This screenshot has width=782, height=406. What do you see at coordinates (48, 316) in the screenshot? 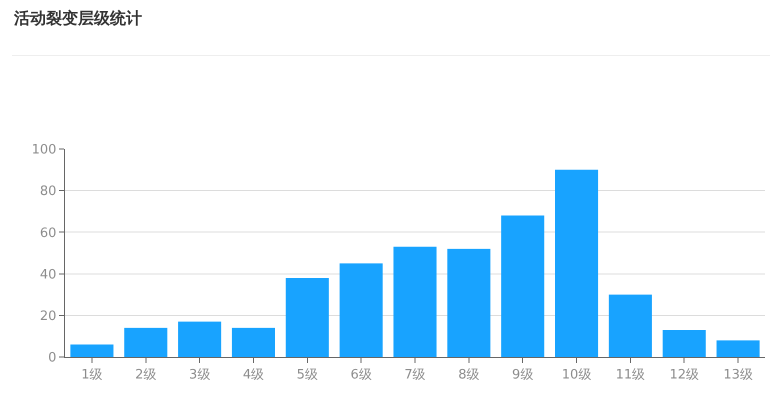
I see `y-tick-label: 20` at bounding box center [48, 316].